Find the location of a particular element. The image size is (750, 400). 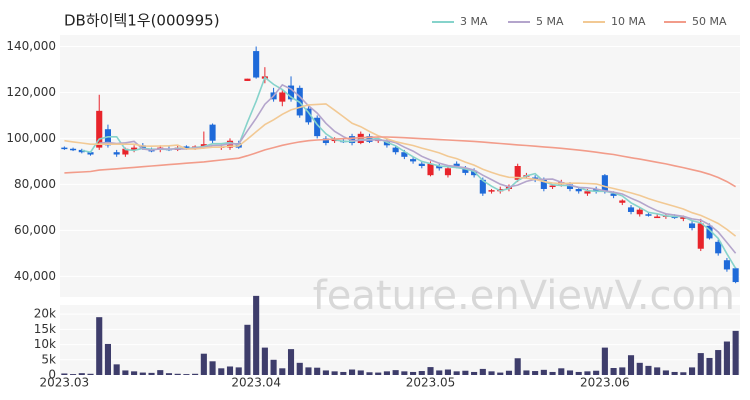

watermark: feature.enViewV.com is located at coordinates (524, 296).